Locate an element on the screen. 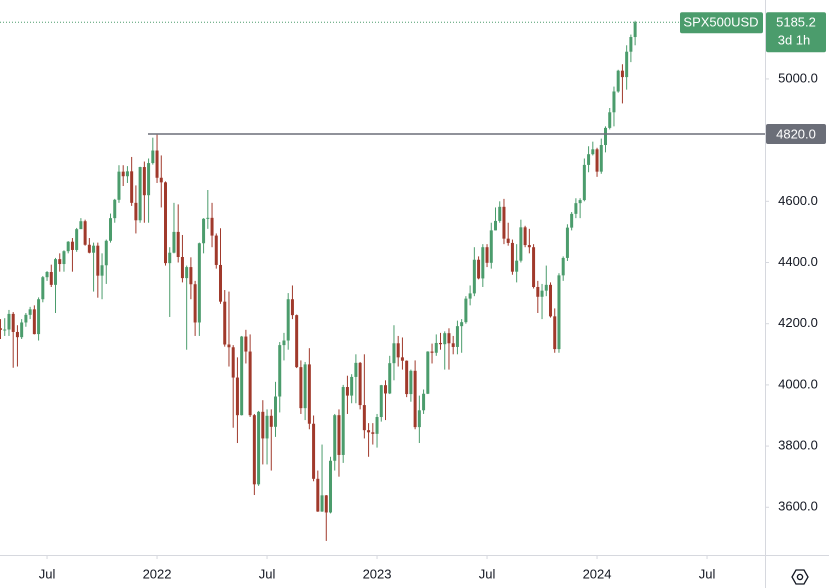 The height and width of the screenshot is (588, 829). y-tick-label: 4400.0 is located at coordinates (798, 261).